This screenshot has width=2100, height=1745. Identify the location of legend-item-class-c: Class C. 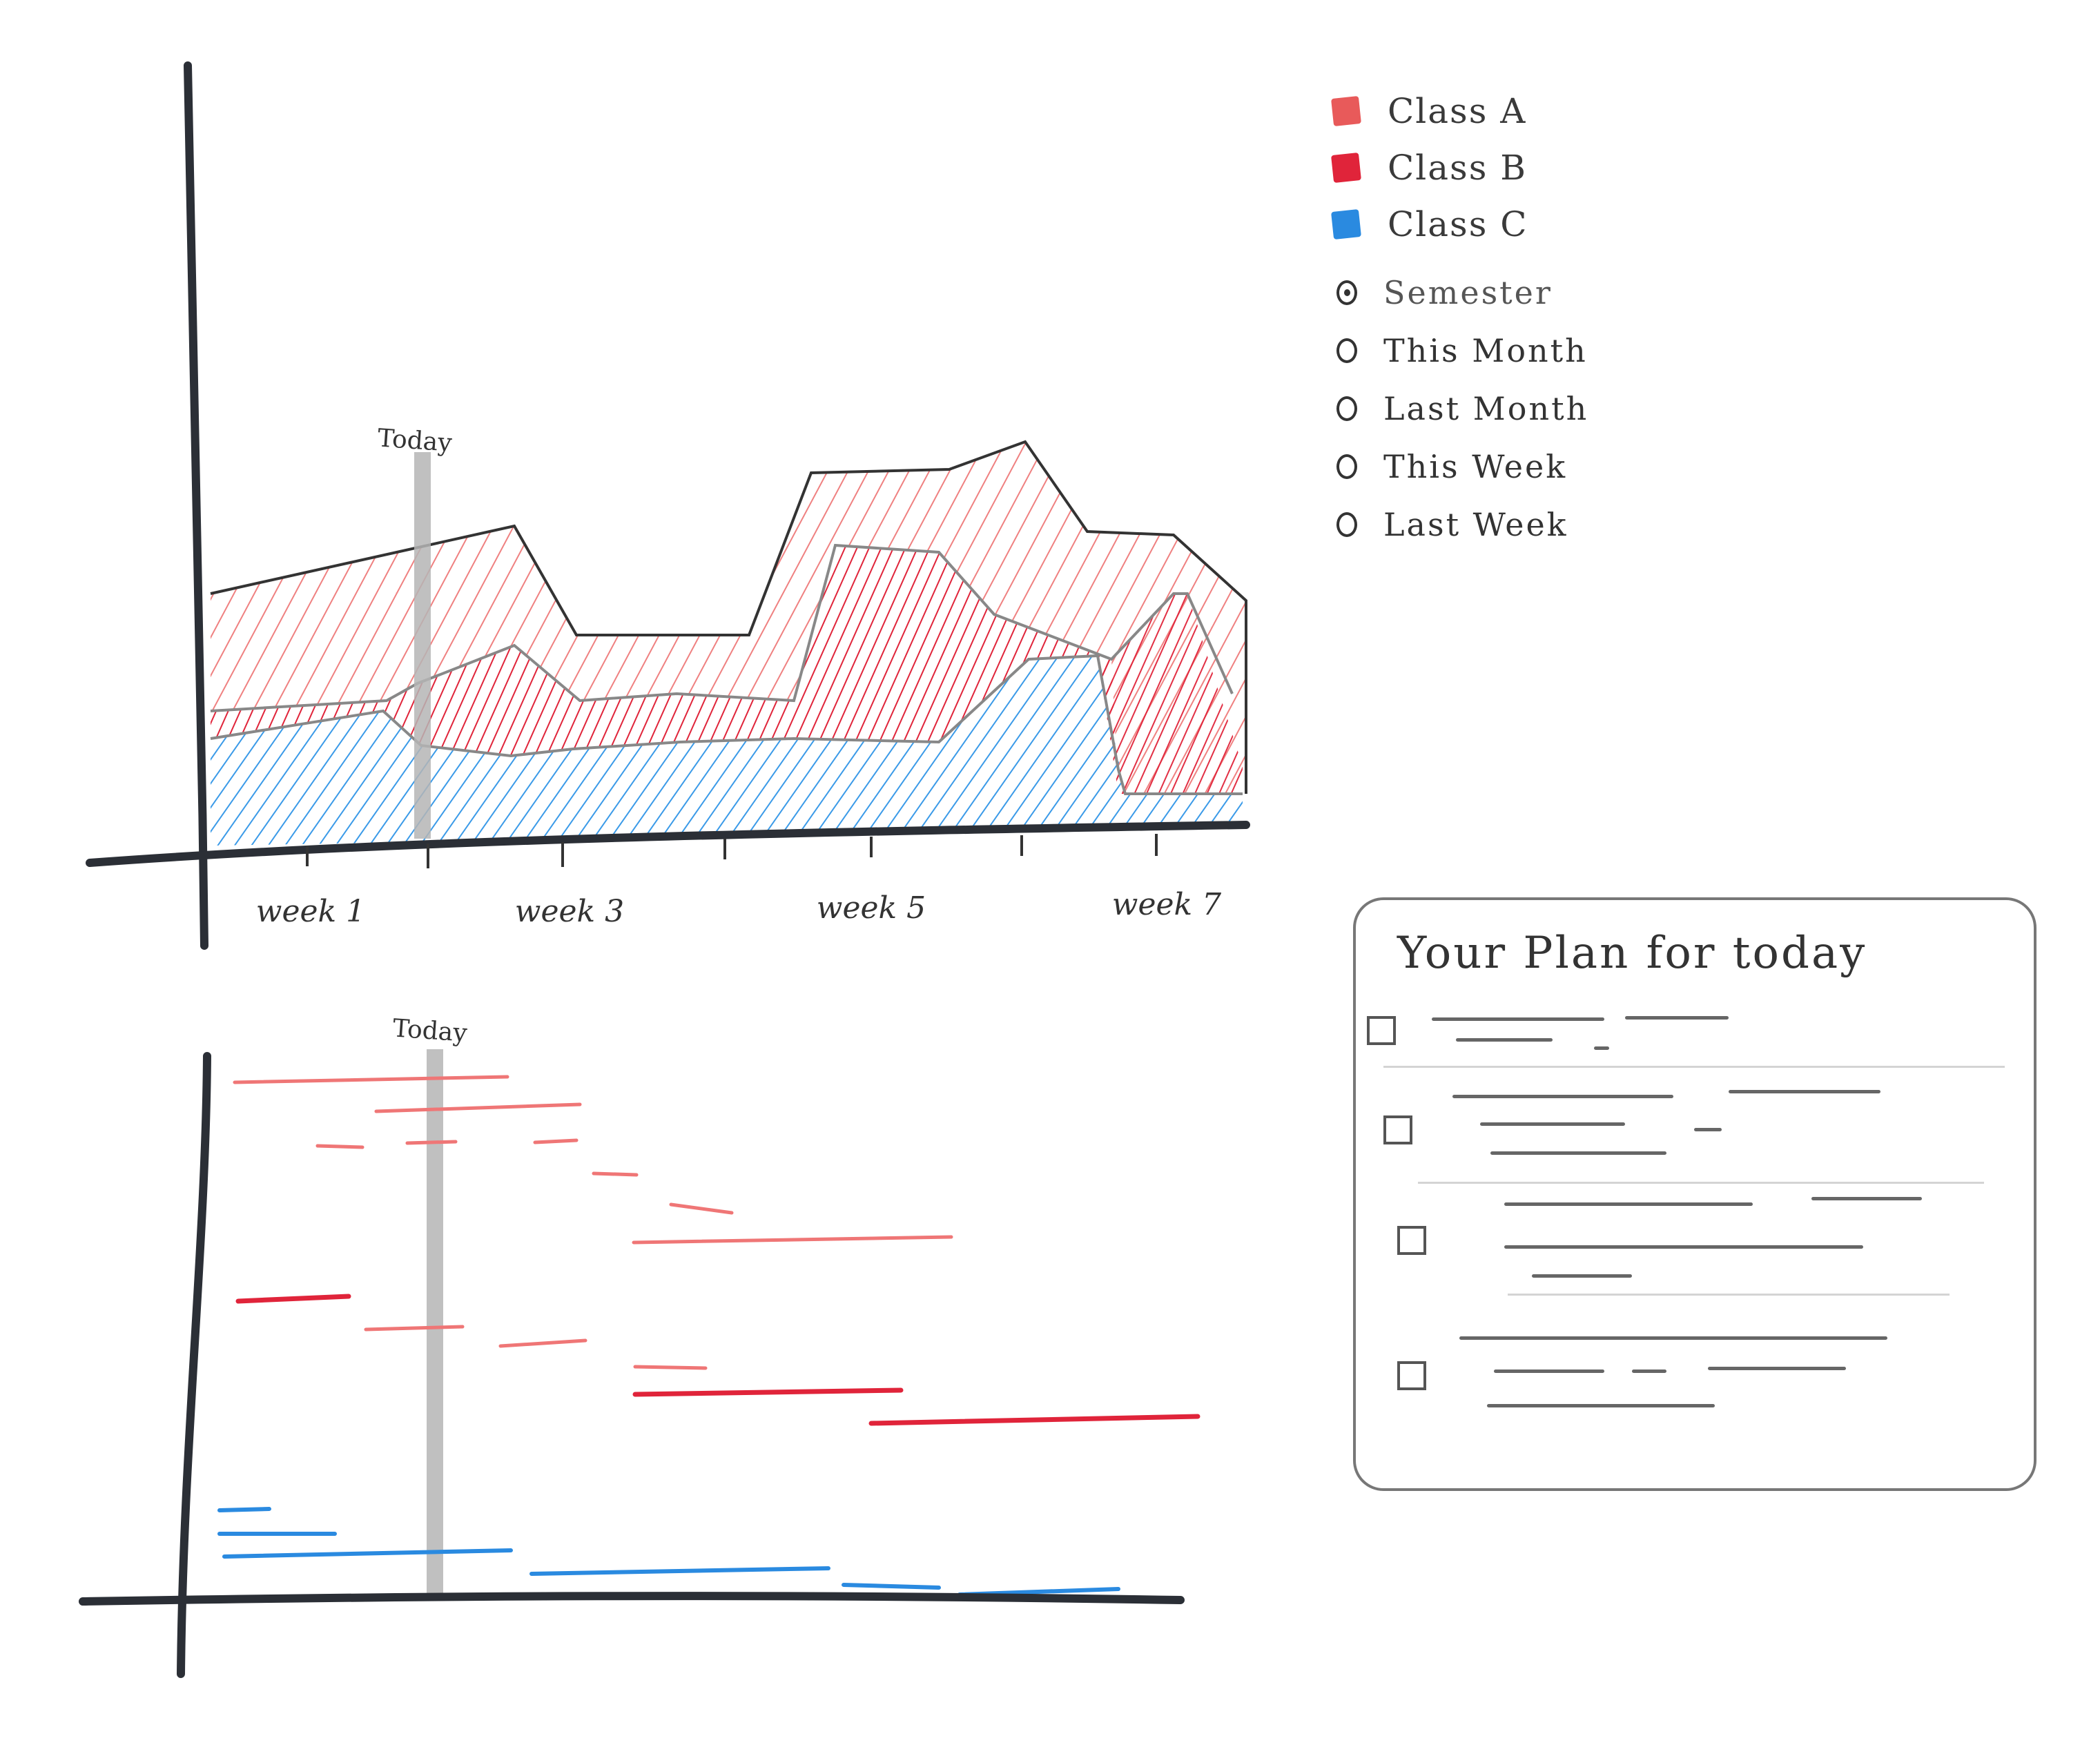
(1573, 224).